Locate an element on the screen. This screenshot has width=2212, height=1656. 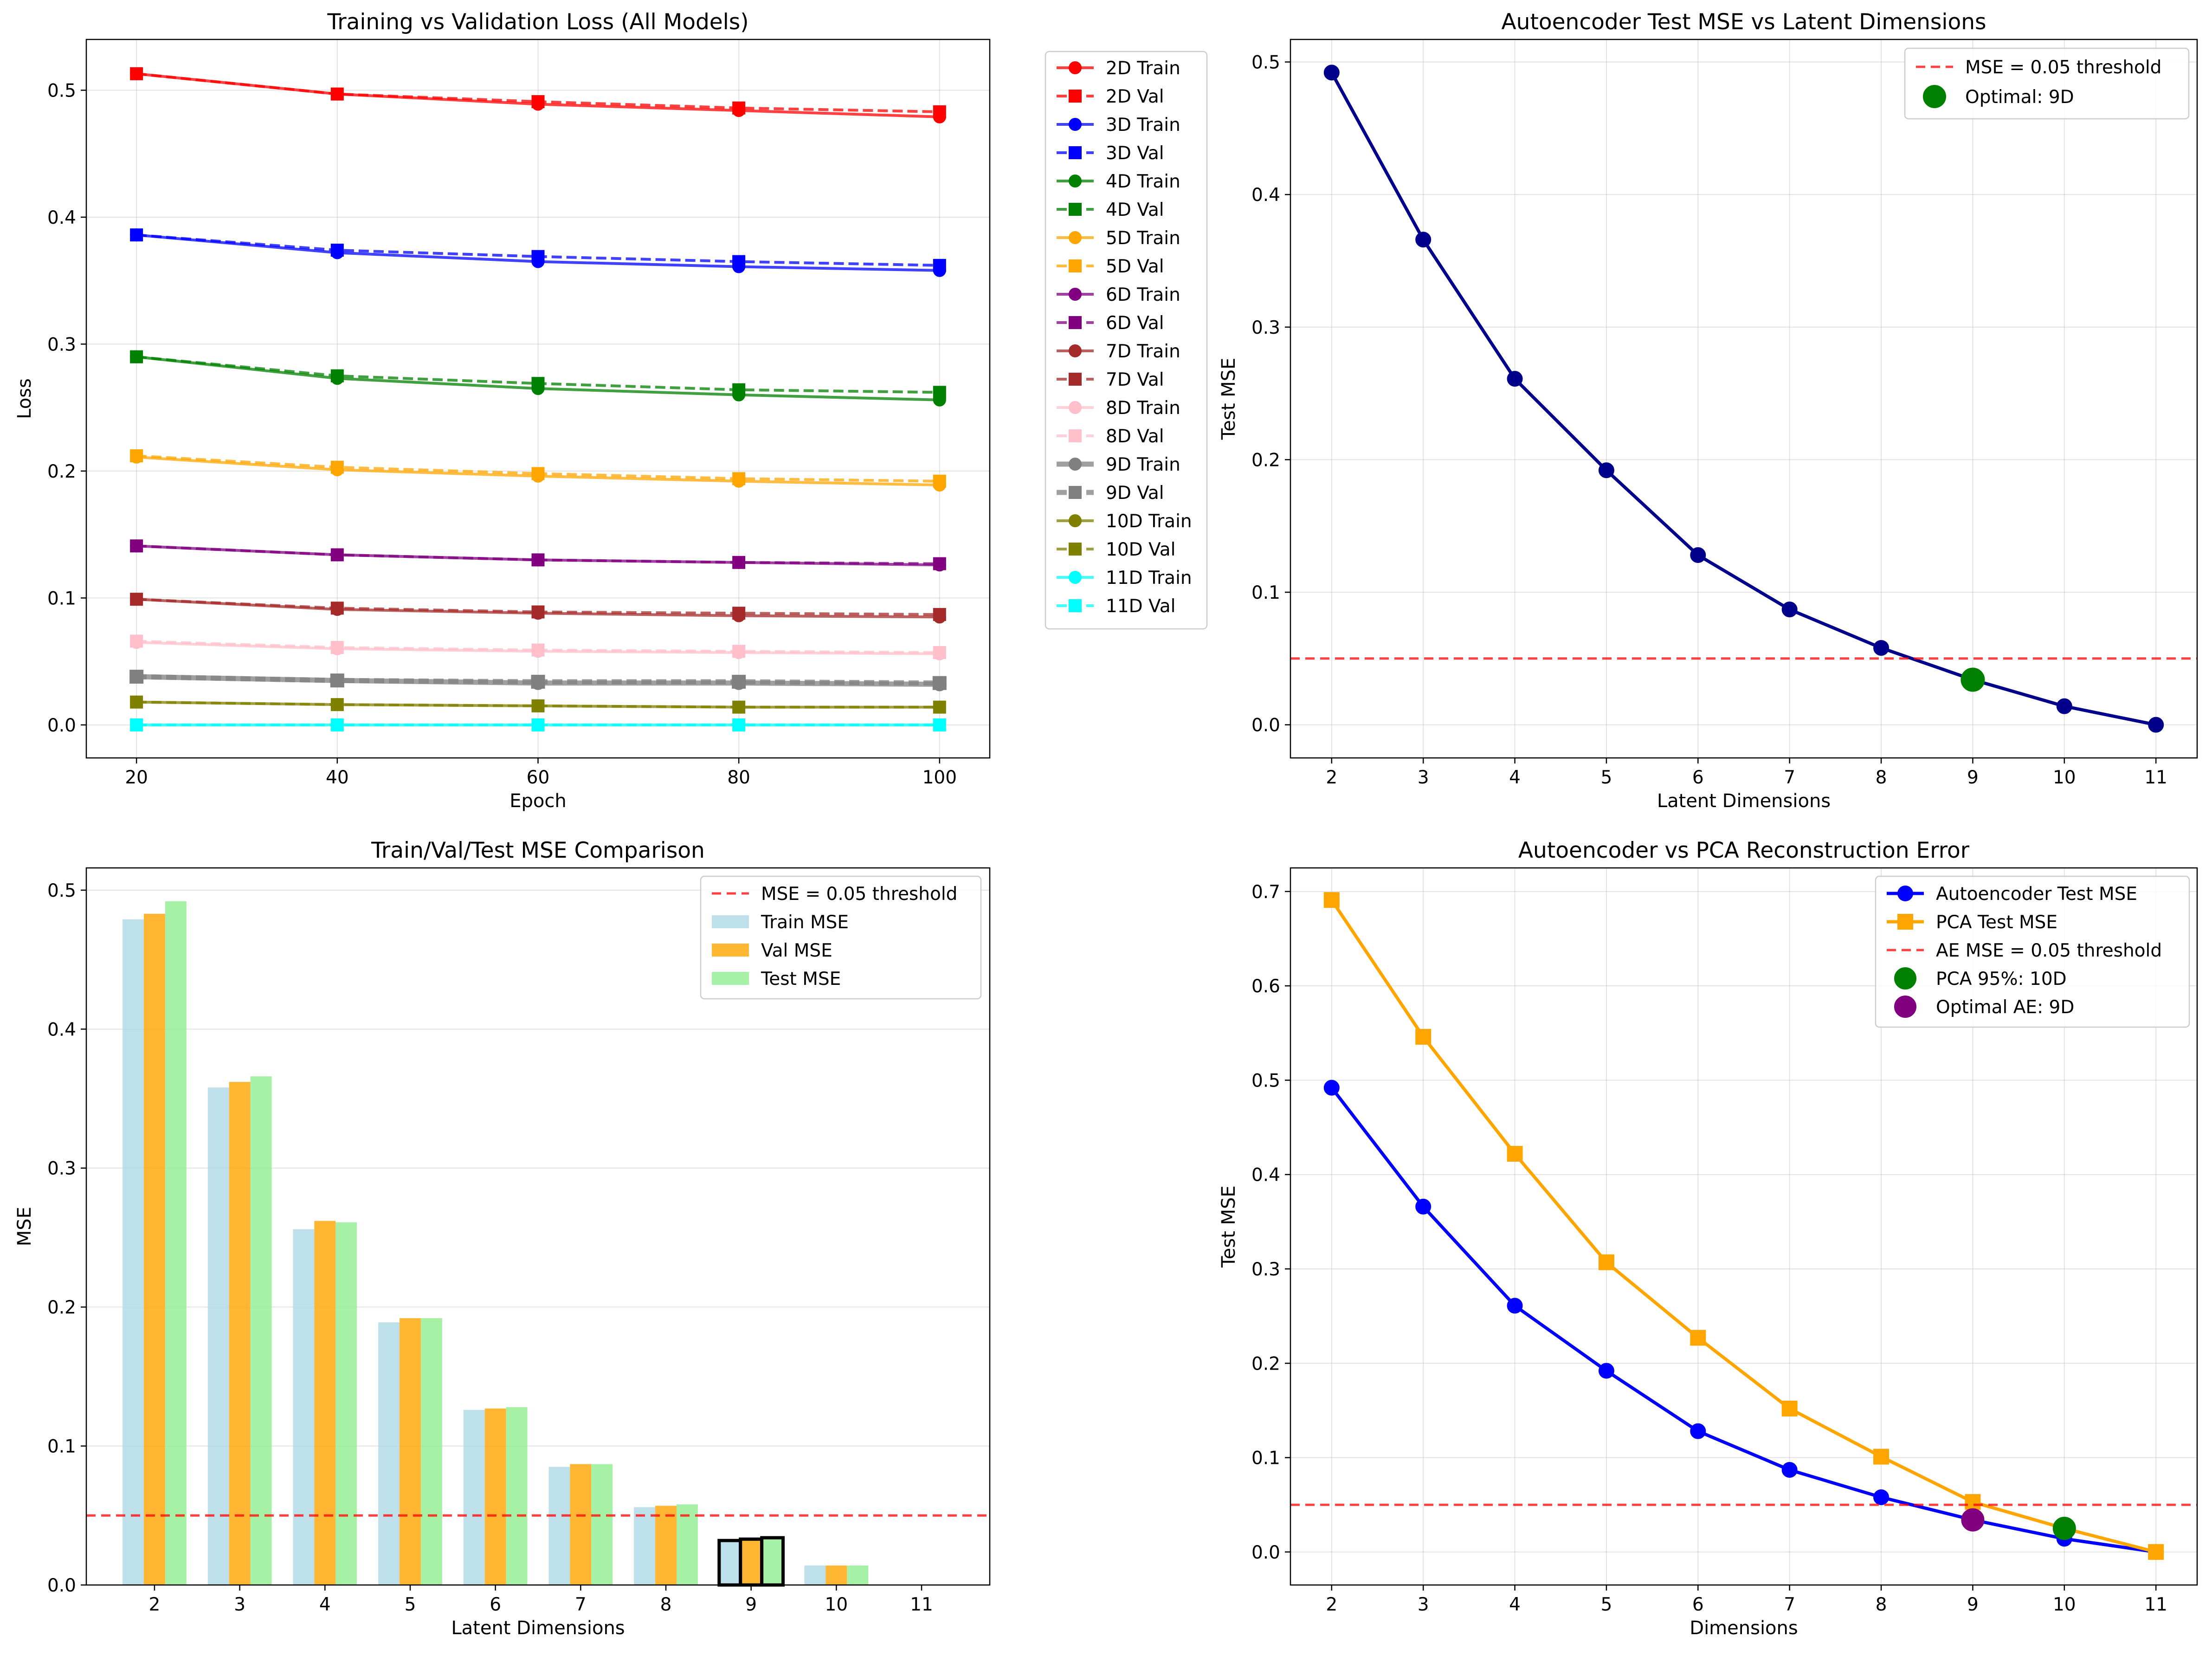
legend-entry: AE MSE = 0.05 threshold is located at coordinates (2049, 950).